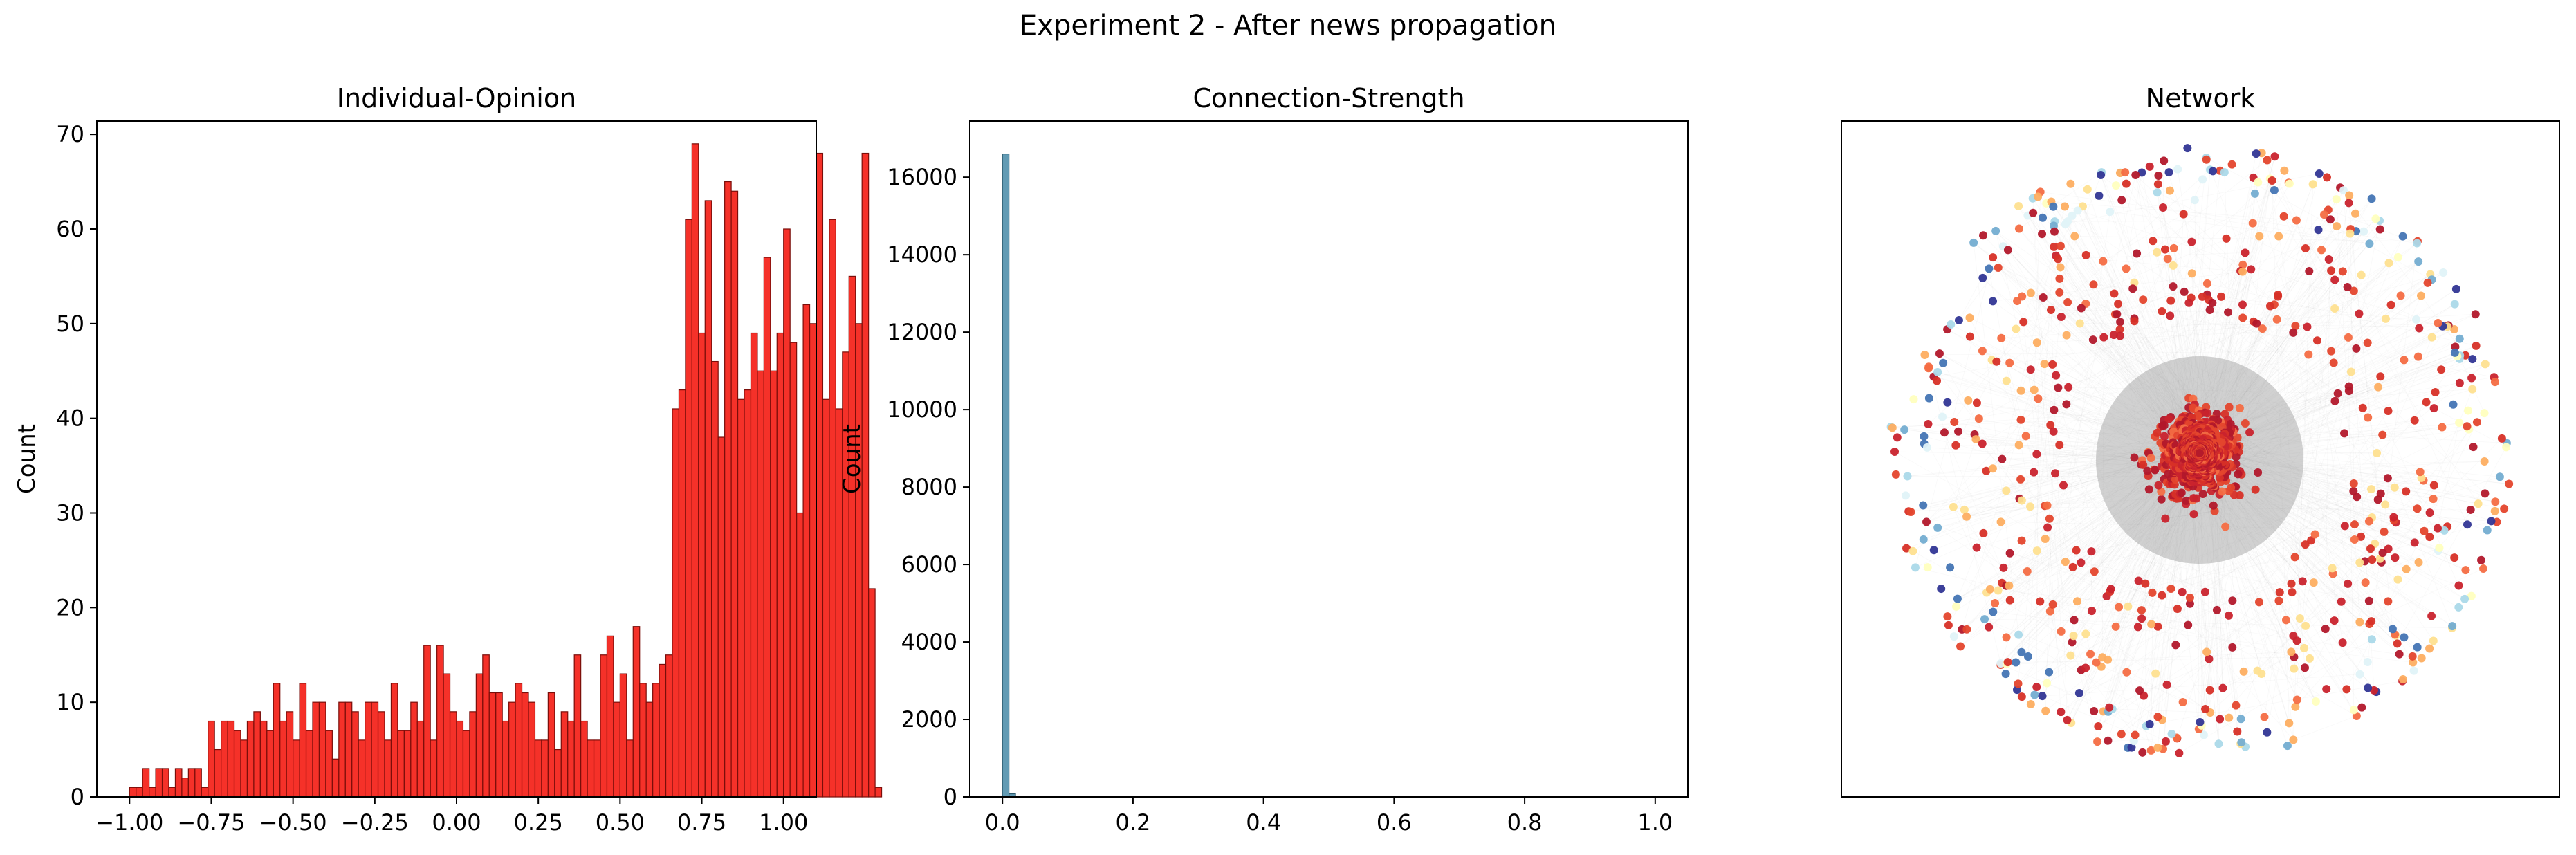 The width and height of the screenshot is (2576, 855). Describe the element at coordinates (1394, 822) in the screenshot. I see `x-tick-label: 0.6` at that location.